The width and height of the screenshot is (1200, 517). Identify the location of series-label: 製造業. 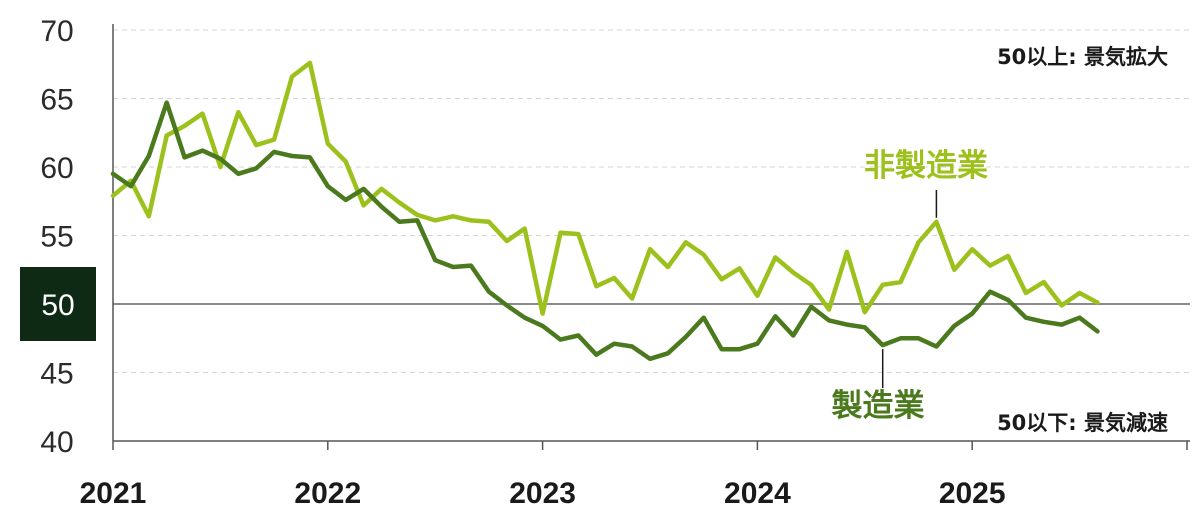
(878, 406).